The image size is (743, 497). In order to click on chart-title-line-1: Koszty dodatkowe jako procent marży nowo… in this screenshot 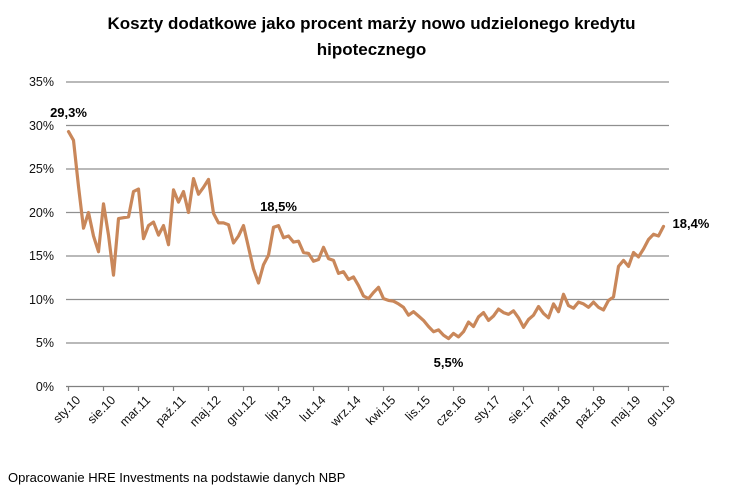, I will do `click(371, 23)`.